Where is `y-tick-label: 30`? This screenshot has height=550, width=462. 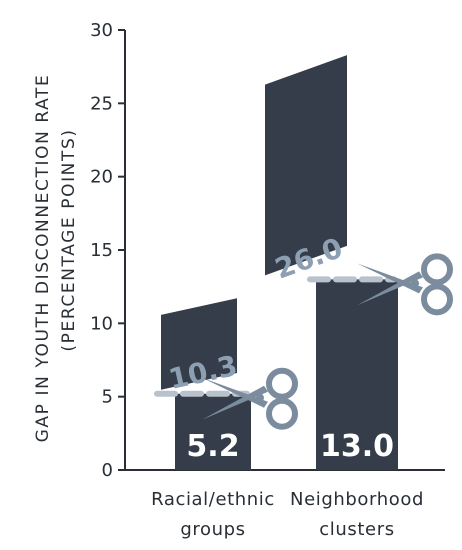
y-tick-label: 30 is located at coordinates (101, 30).